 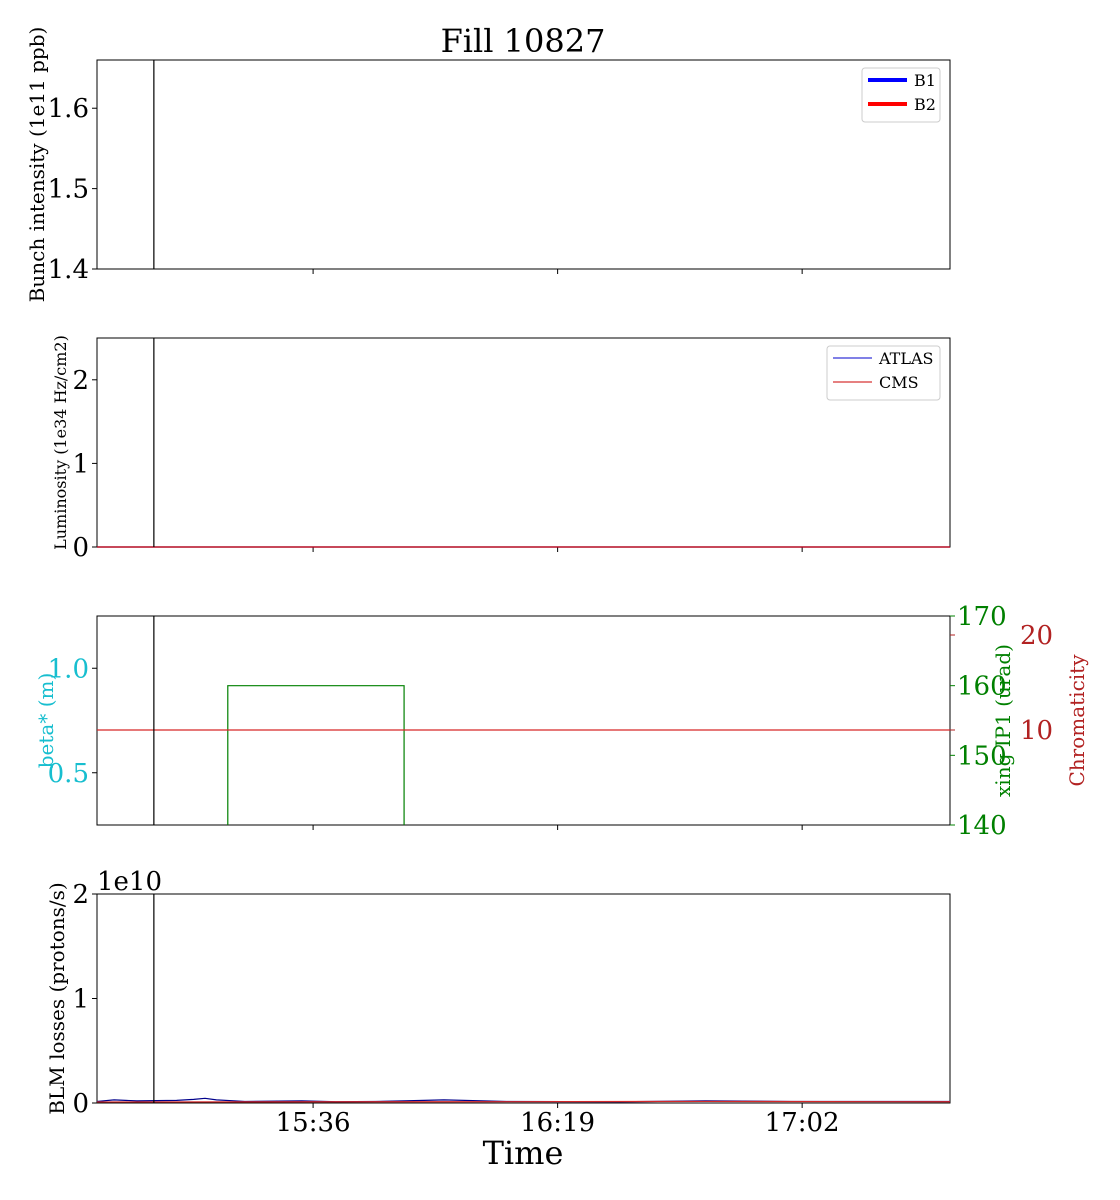 I want to click on right-y-tick-label: 150, so click(x=982, y=756).